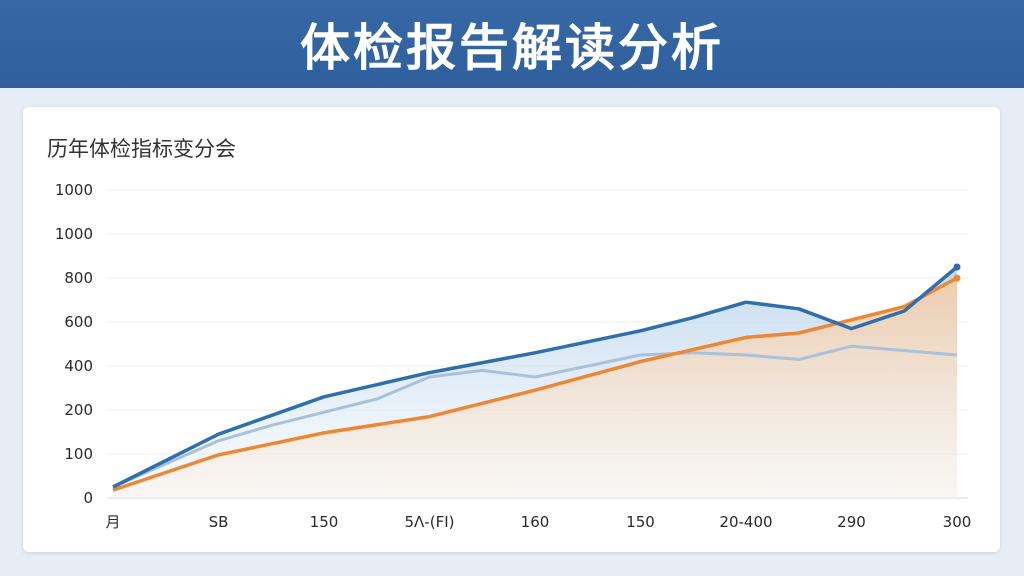 This screenshot has width=1024, height=576. I want to click on y-tick-label: 600, so click(78, 322).